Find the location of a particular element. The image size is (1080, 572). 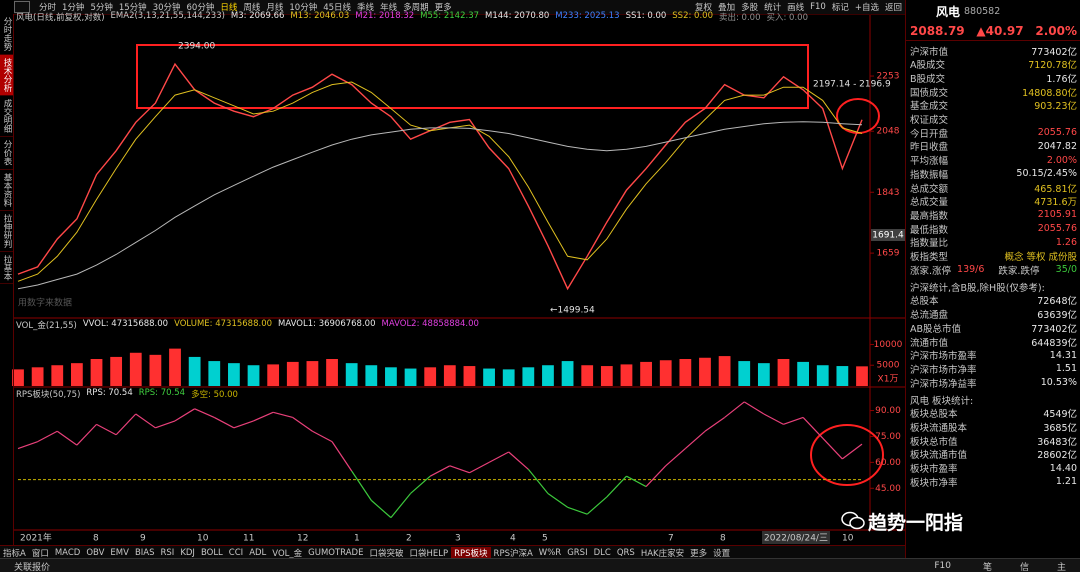

period-tab: 1分钟 is located at coordinates (73, 8).